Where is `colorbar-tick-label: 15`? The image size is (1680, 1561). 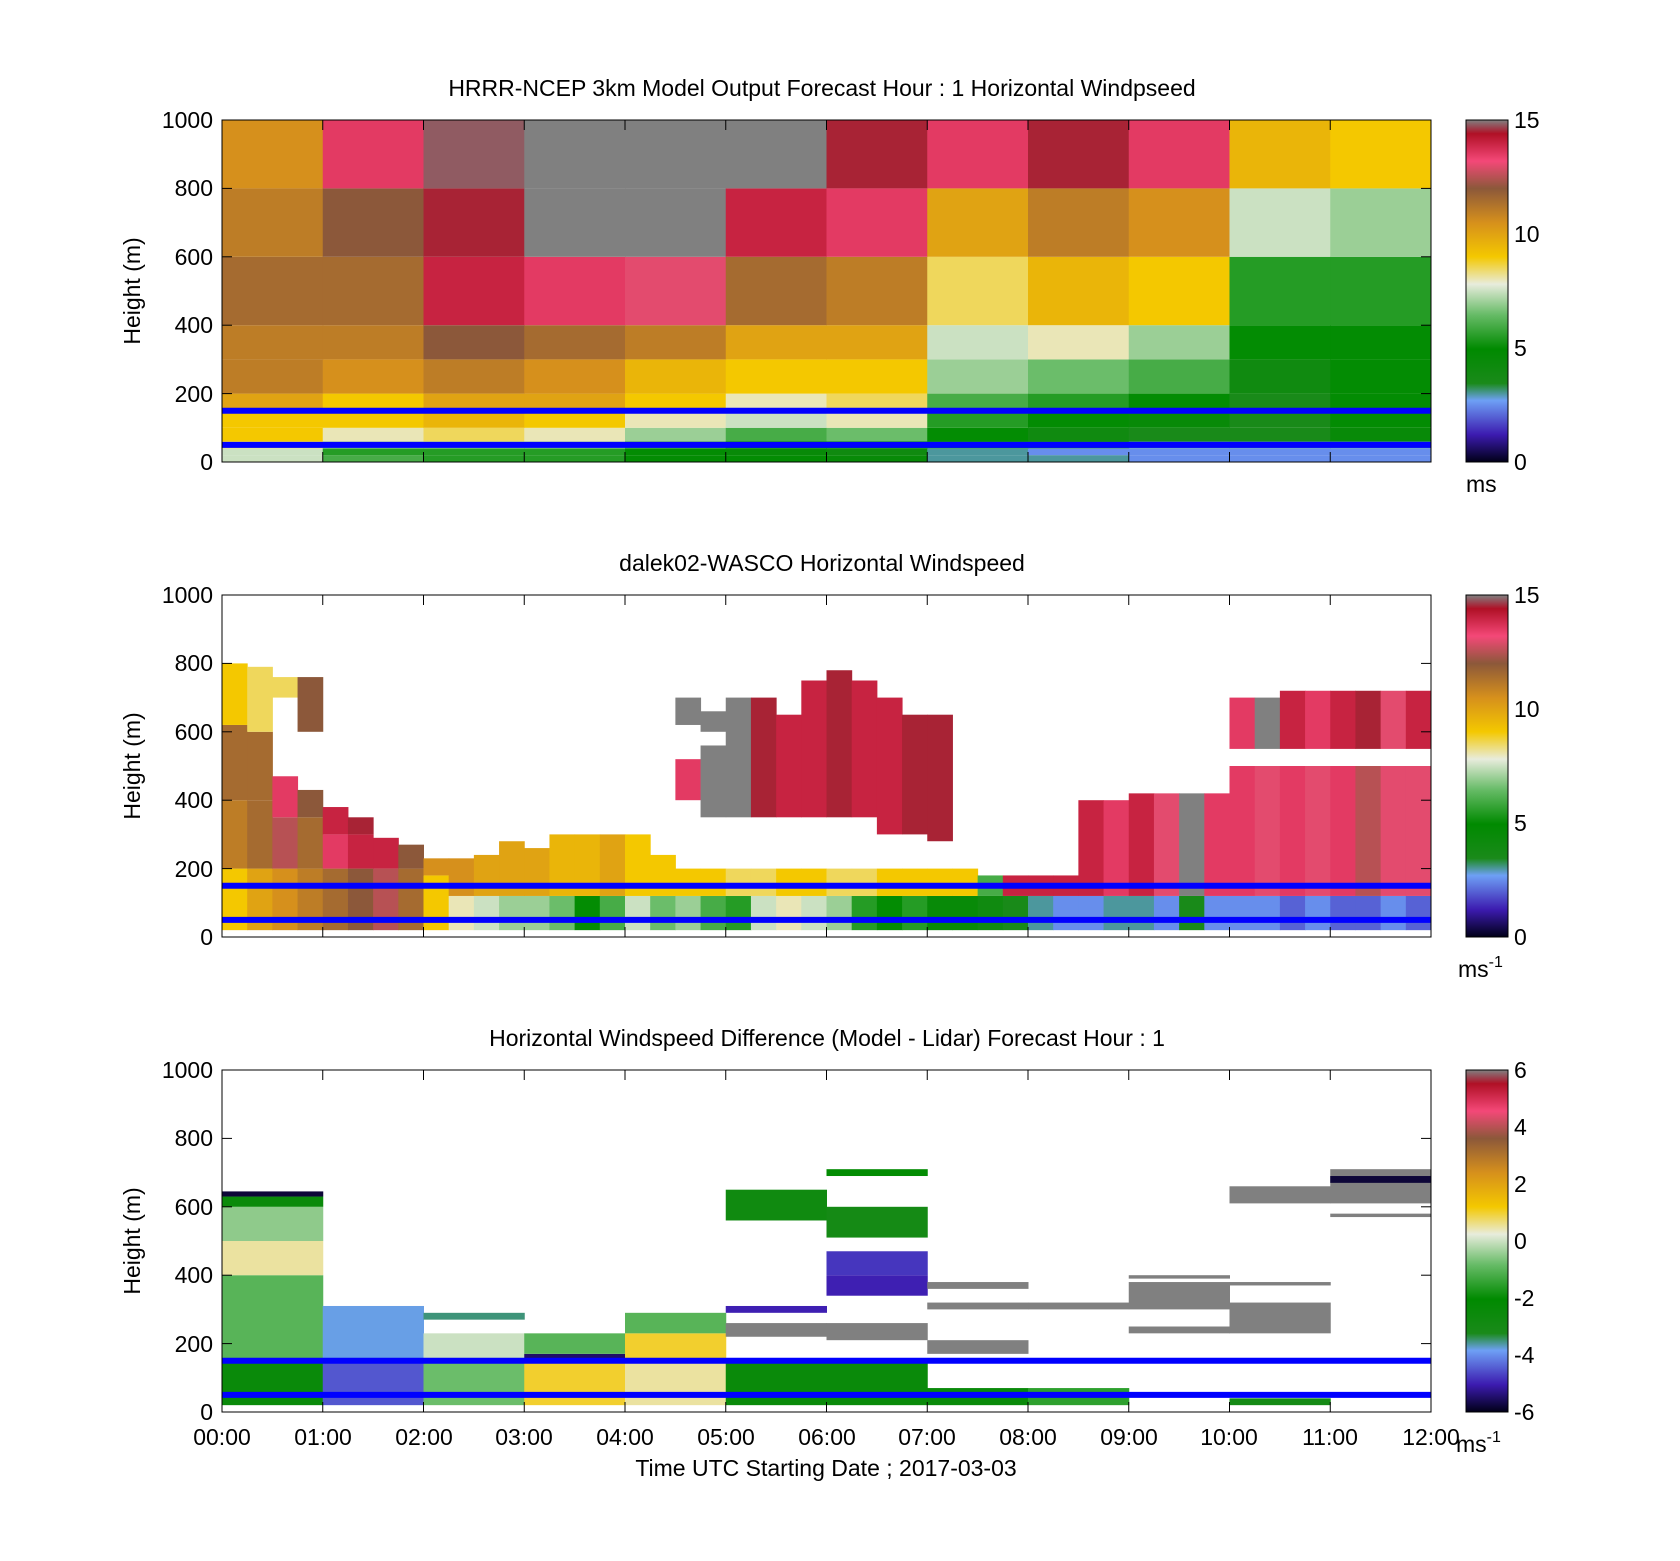
colorbar-tick-label: 15 is located at coordinates (1527, 595).